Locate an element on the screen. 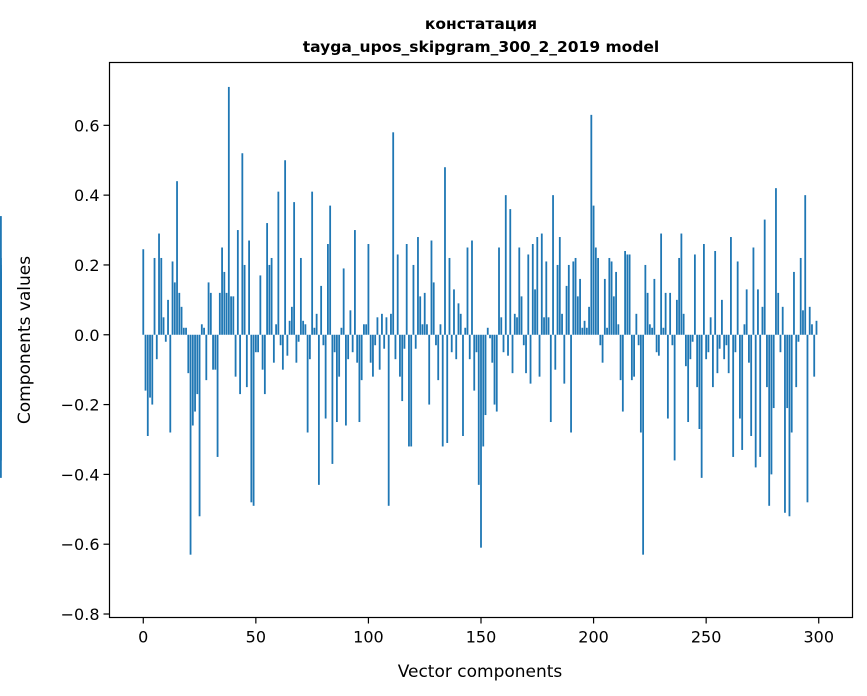 The height and width of the screenshot is (696, 867). y-tick-label: −0.6 is located at coordinates (80, 544).